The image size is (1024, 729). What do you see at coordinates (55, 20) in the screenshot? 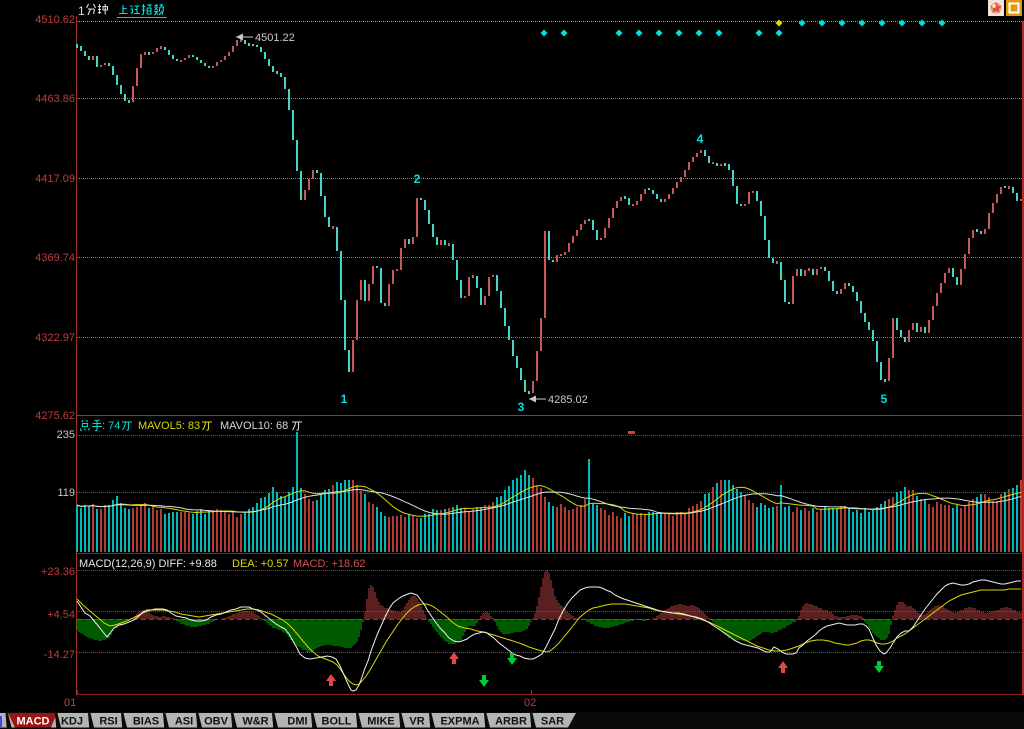
I see `svg-text: 4510.62` at bounding box center [55, 20].